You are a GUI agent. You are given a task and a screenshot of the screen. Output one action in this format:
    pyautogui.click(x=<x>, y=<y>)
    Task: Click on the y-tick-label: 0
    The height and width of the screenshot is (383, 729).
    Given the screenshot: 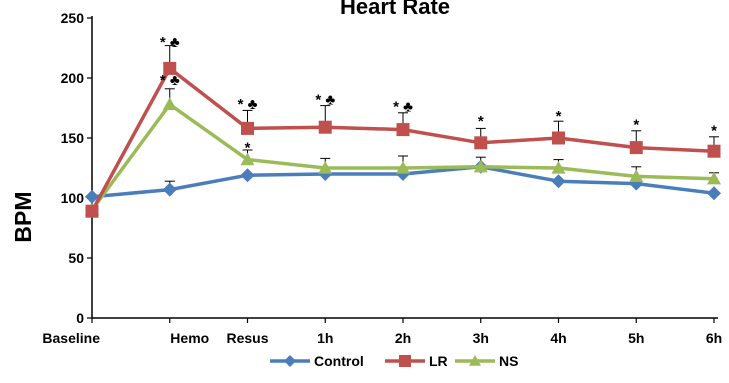 What is the action you would take?
    pyautogui.click(x=80, y=318)
    